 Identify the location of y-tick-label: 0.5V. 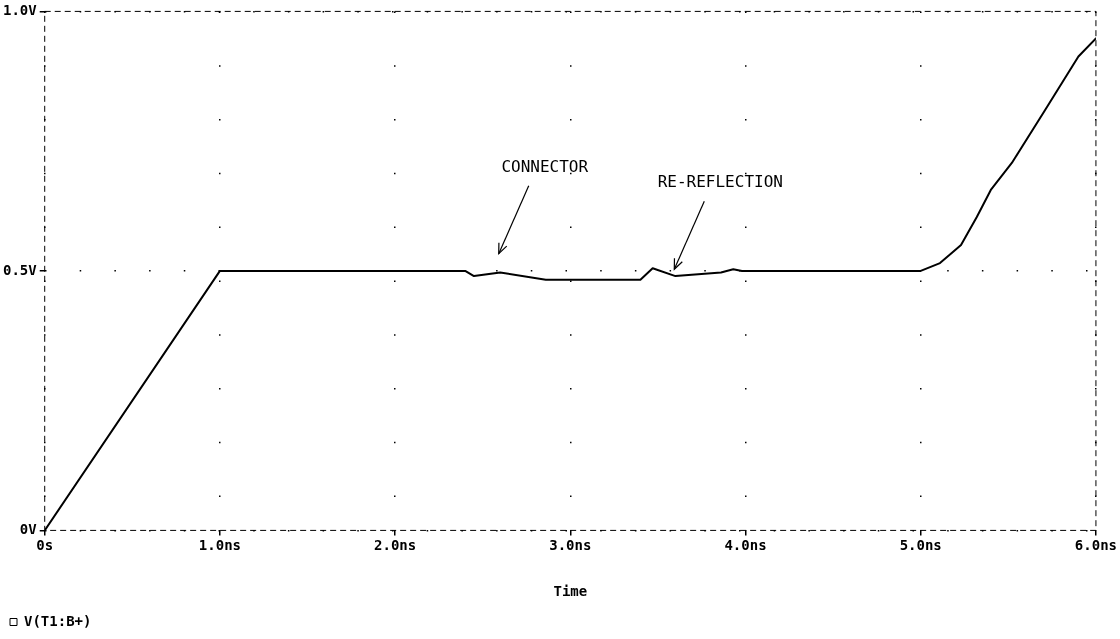
(20, 269).